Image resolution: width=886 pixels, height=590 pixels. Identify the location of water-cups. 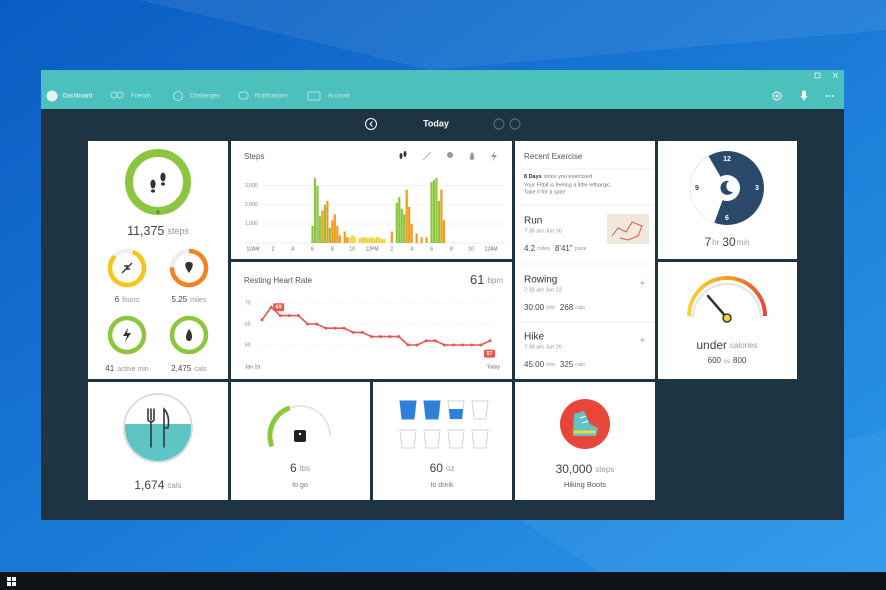
(444, 424).